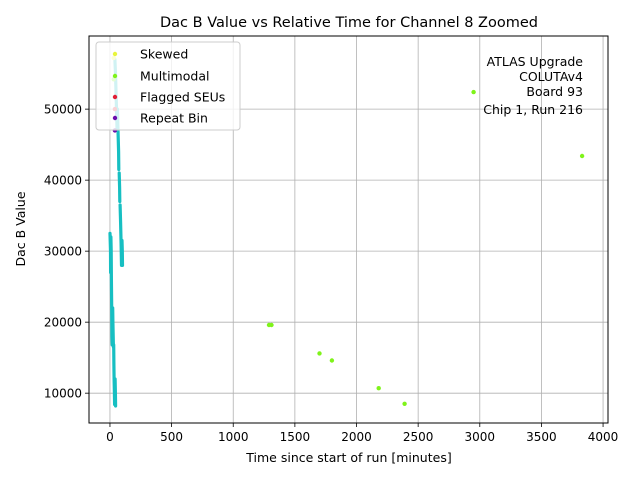 This screenshot has width=640, height=480. I want to click on x-axis-label: Time since start of run [minutes], so click(348, 457).